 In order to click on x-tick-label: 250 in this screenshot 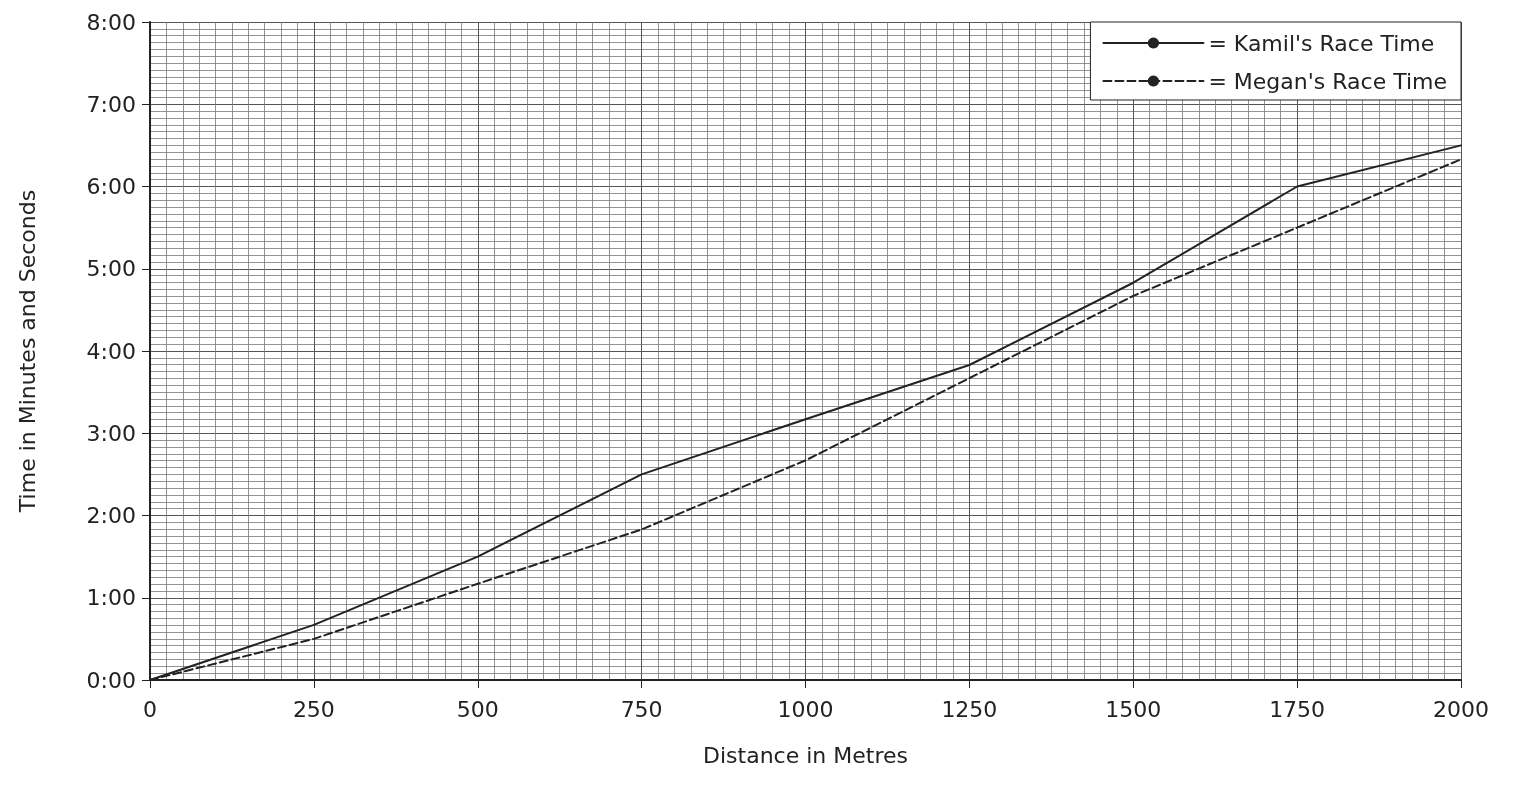, I will do `click(313, 709)`.